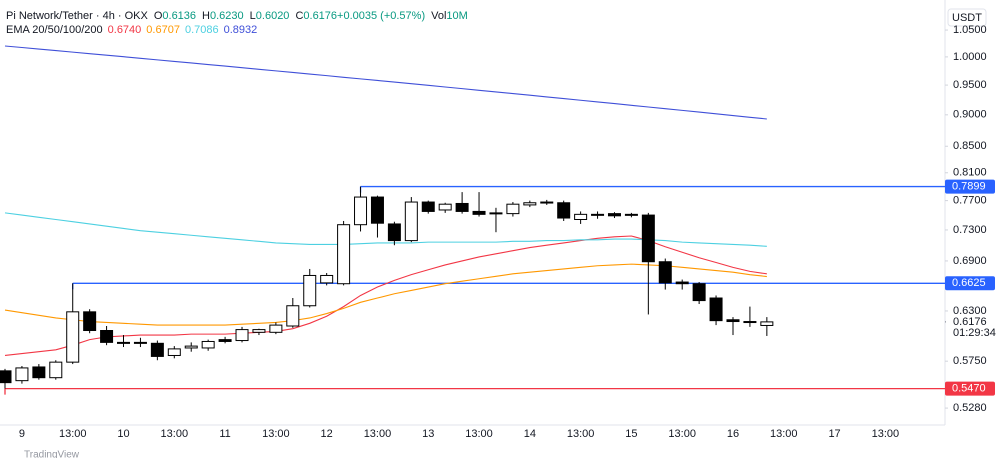 This screenshot has height=458, width=999. I want to click on y-tick-label: 0.5280, so click(970, 408).